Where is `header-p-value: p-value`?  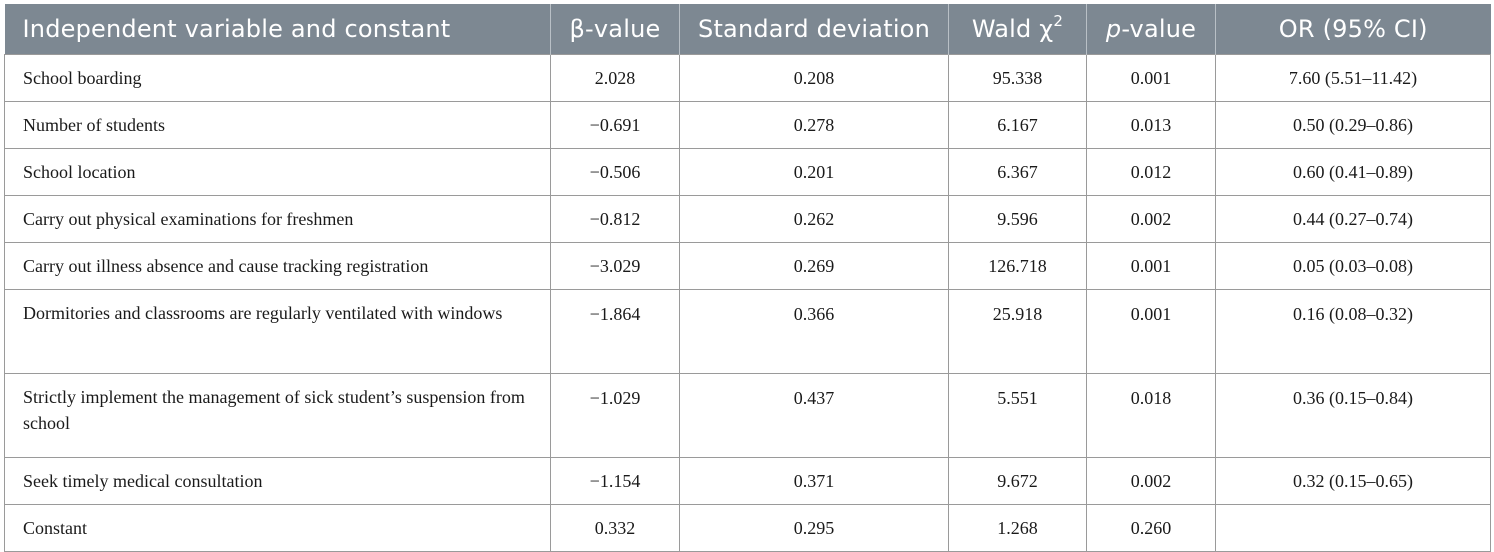 header-p-value: p-value is located at coordinates (1151, 29).